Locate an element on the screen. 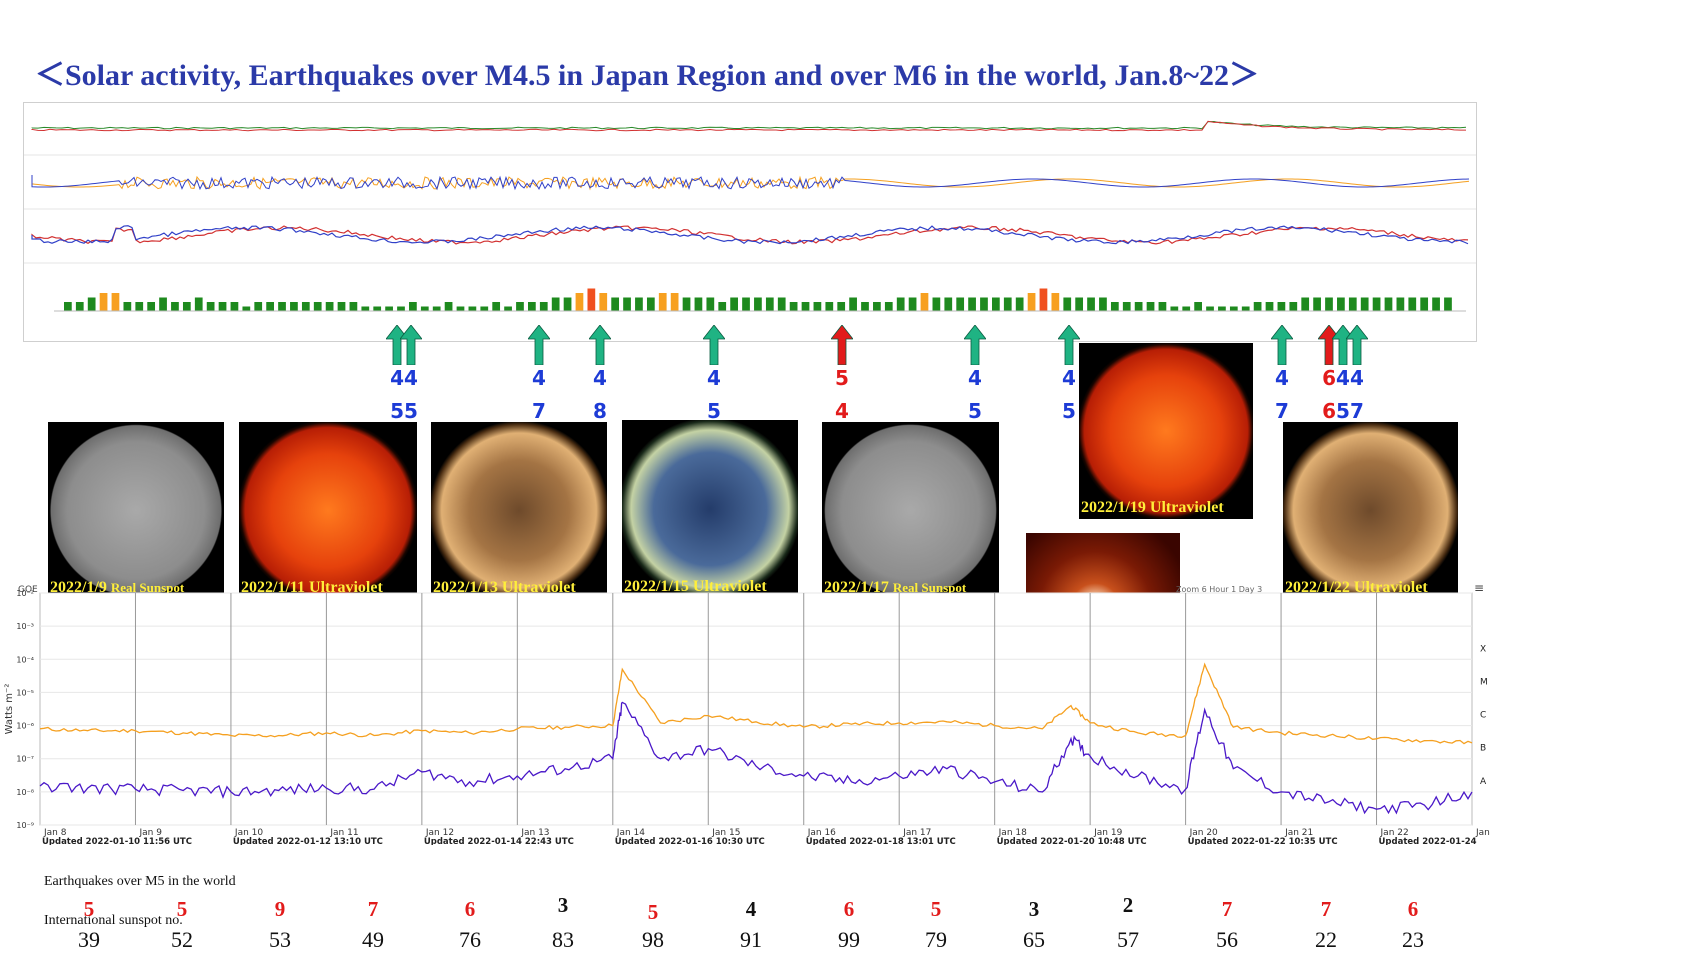  x-tick-label: Jan 16 is located at coordinates (821, 833).